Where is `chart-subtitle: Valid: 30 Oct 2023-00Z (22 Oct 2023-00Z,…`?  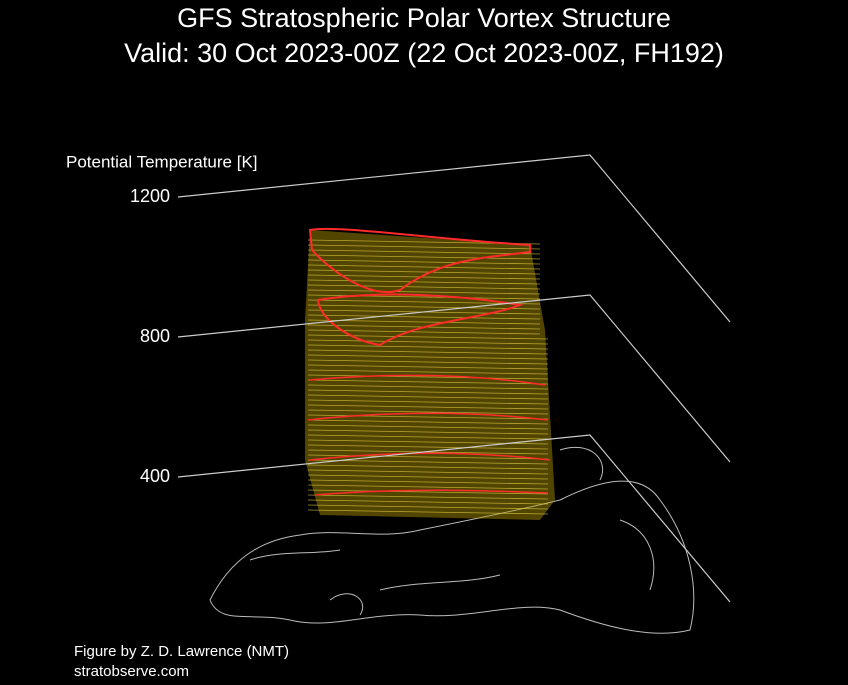 chart-subtitle: Valid: 30 Oct 2023-00Z (22 Oct 2023-00Z,… is located at coordinates (424, 53).